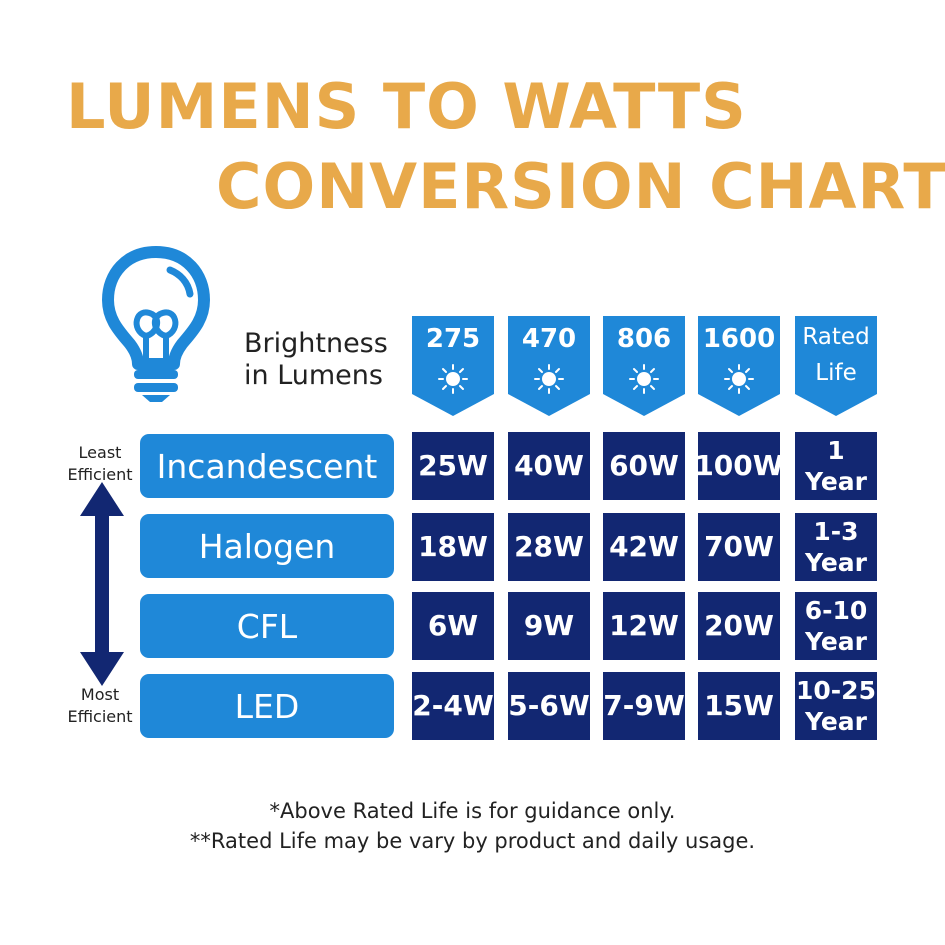 The width and height of the screenshot is (945, 945). What do you see at coordinates (739, 339) in the screenshot?
I see `column-header-value: 1600` at bounding box center [739, 339].